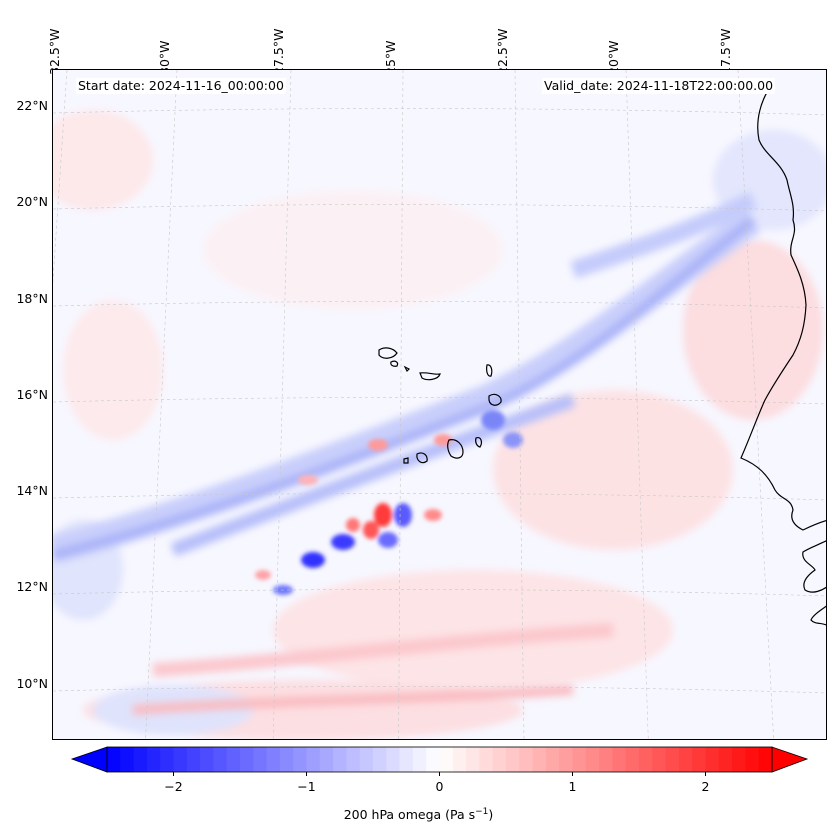 This screenshot has width=837, height=839. Describe the element at coordinates (32, 394) in the screenshot. I see `latitude-label: 16°N` at that location.